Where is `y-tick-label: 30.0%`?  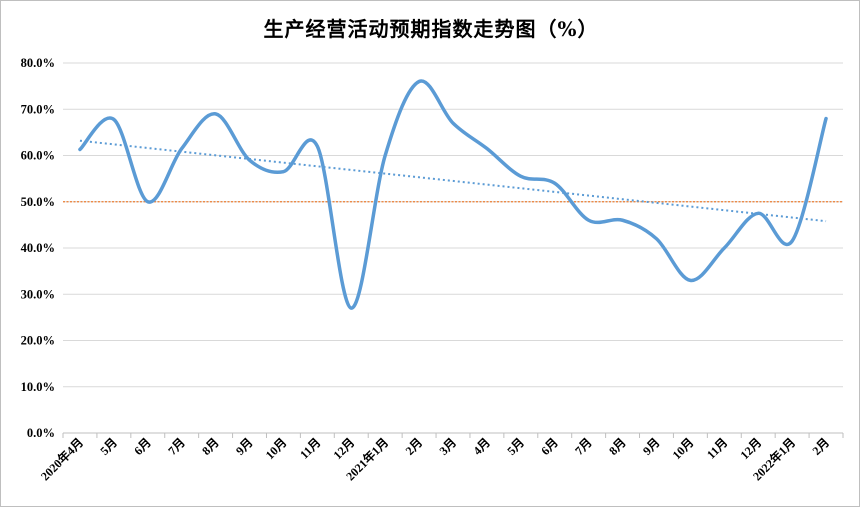 y-tick-label: 30.0% is located at coordinates (38, 294).